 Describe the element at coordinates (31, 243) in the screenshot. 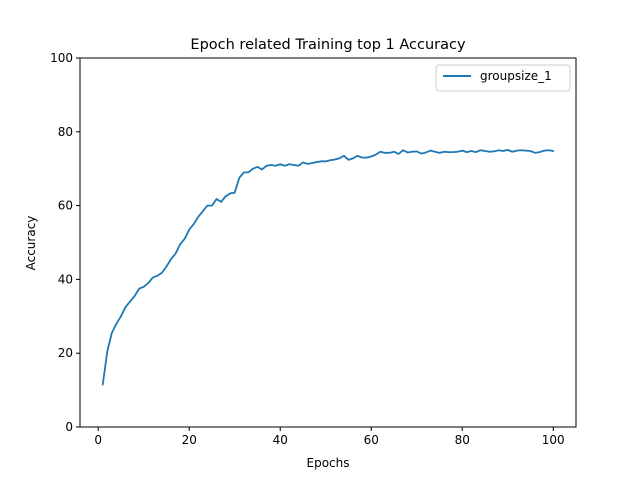

I see `y-axis-label: Accuracy` at that location.